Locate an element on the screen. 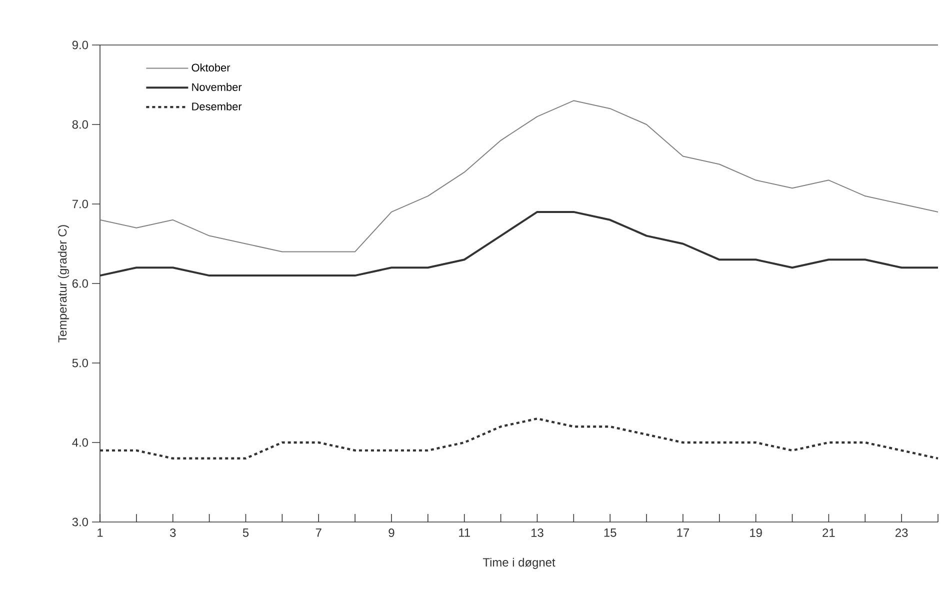 This screenshot has height=609, width=944. x-tick-label: 5 is located at coordinates (245, 532).